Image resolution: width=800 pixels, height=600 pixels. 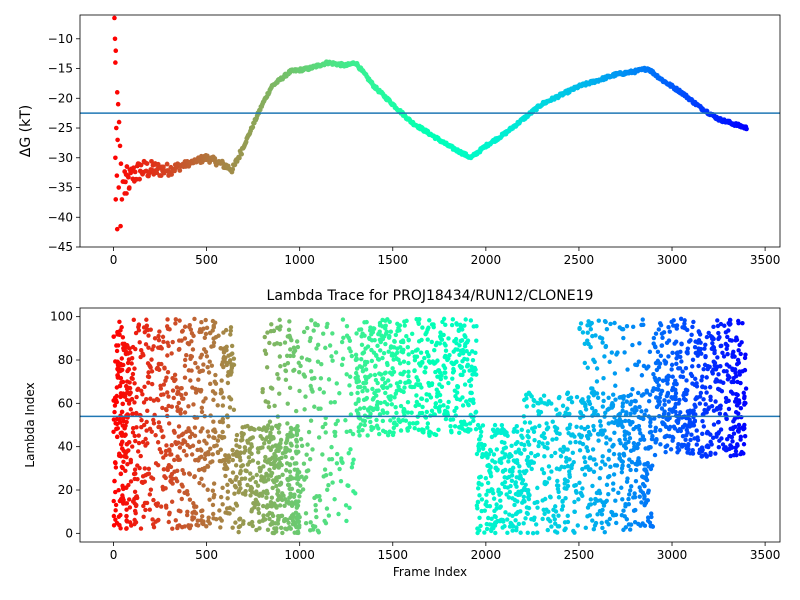 What do you see at coordinates (445, 257) in the screenshot?
I see `delta-g-x-axis: 0 500 1000 1500 2000 2500 3000 3500` at bounding box center [445, 257].